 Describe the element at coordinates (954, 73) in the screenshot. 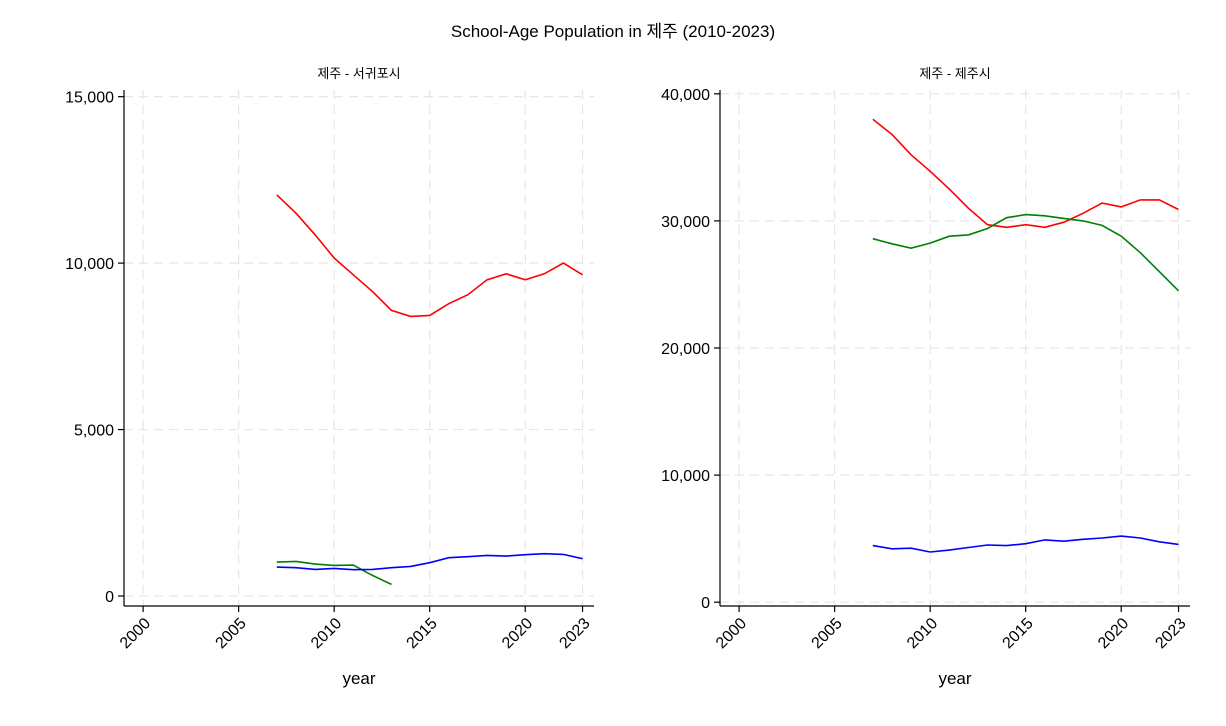

I see `panel-title: 제주 - 제주시` at that location.